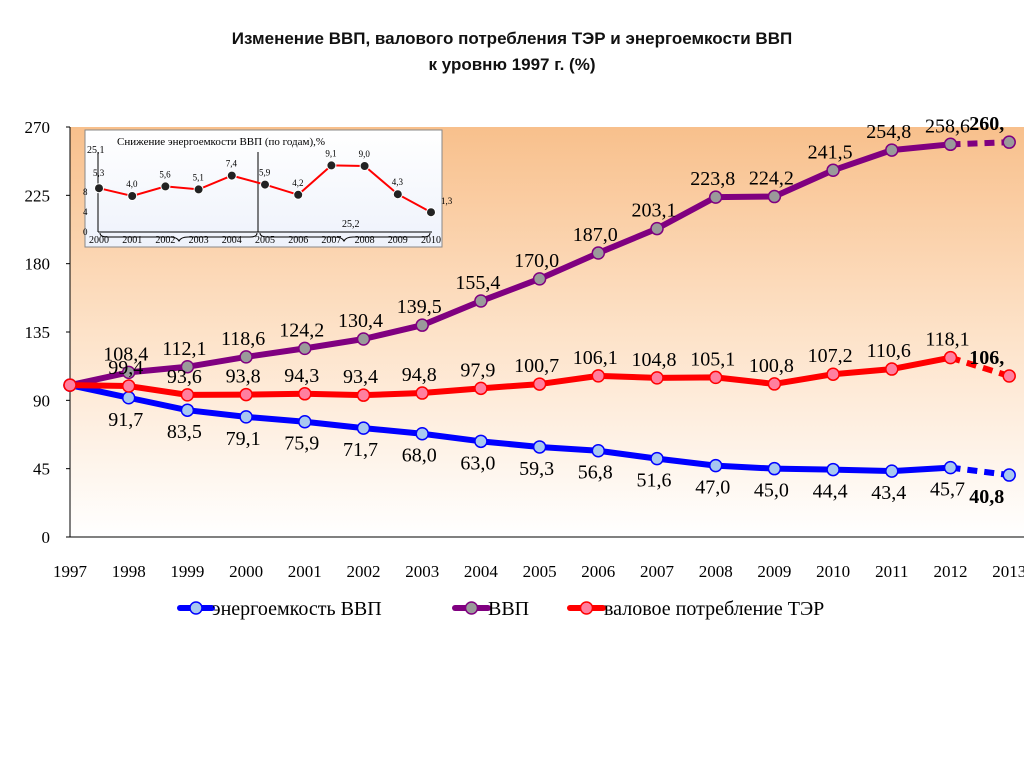 The image size is (1024, 768). I want to click on inset-data-label: 9,0, so click(365, 154).